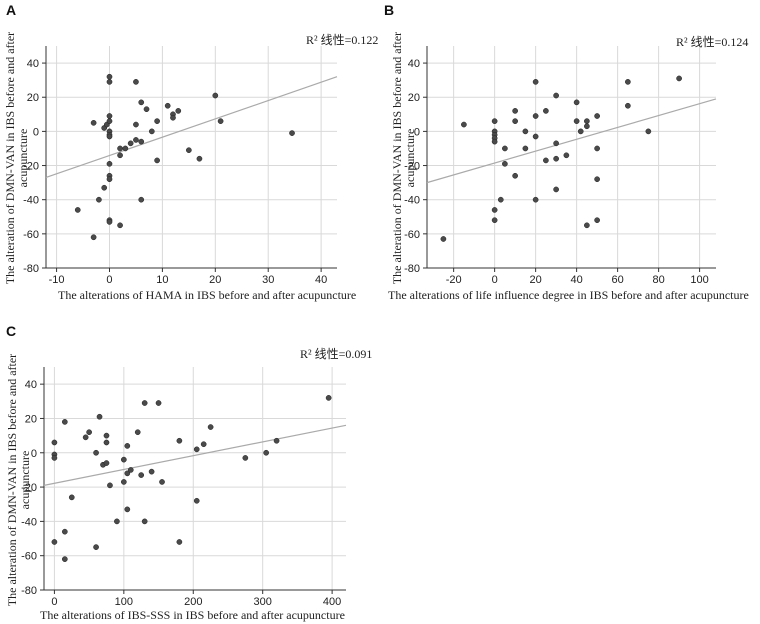 This screenshot has height=624, width=760. What do you see at coordinates (31, 235) in the screenshot?
I see `y-tick-label: -60` at bounding box center [31, 235].